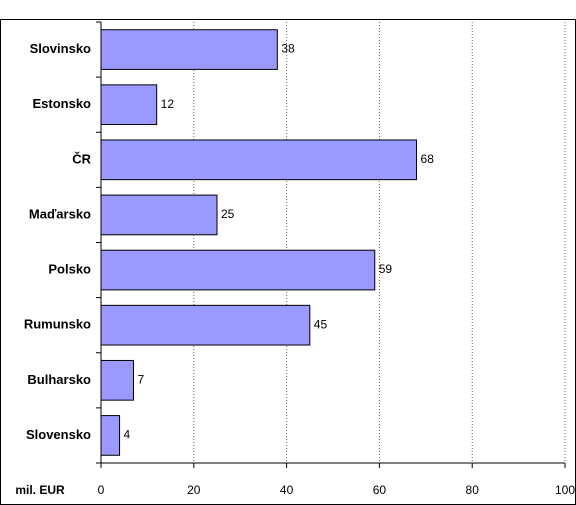 The width and height of the screenshot is (576, 505). I want to click on y-tick-label: Bulharsko, so click(59, 379).